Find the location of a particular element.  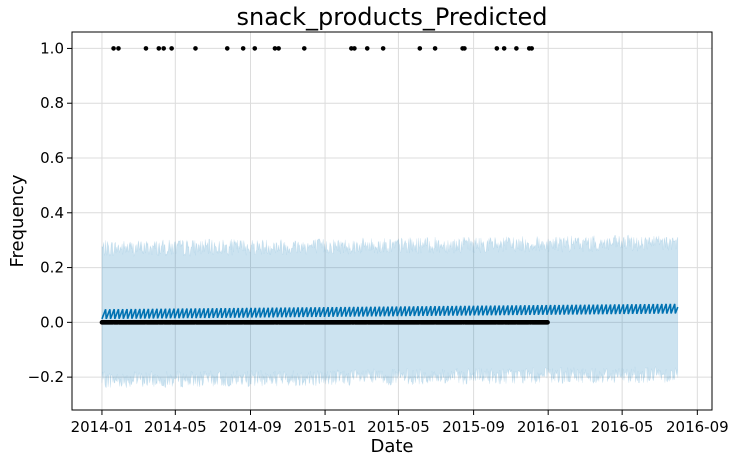

y-tick-label: 0.8 is located at coordinates (52, 103).